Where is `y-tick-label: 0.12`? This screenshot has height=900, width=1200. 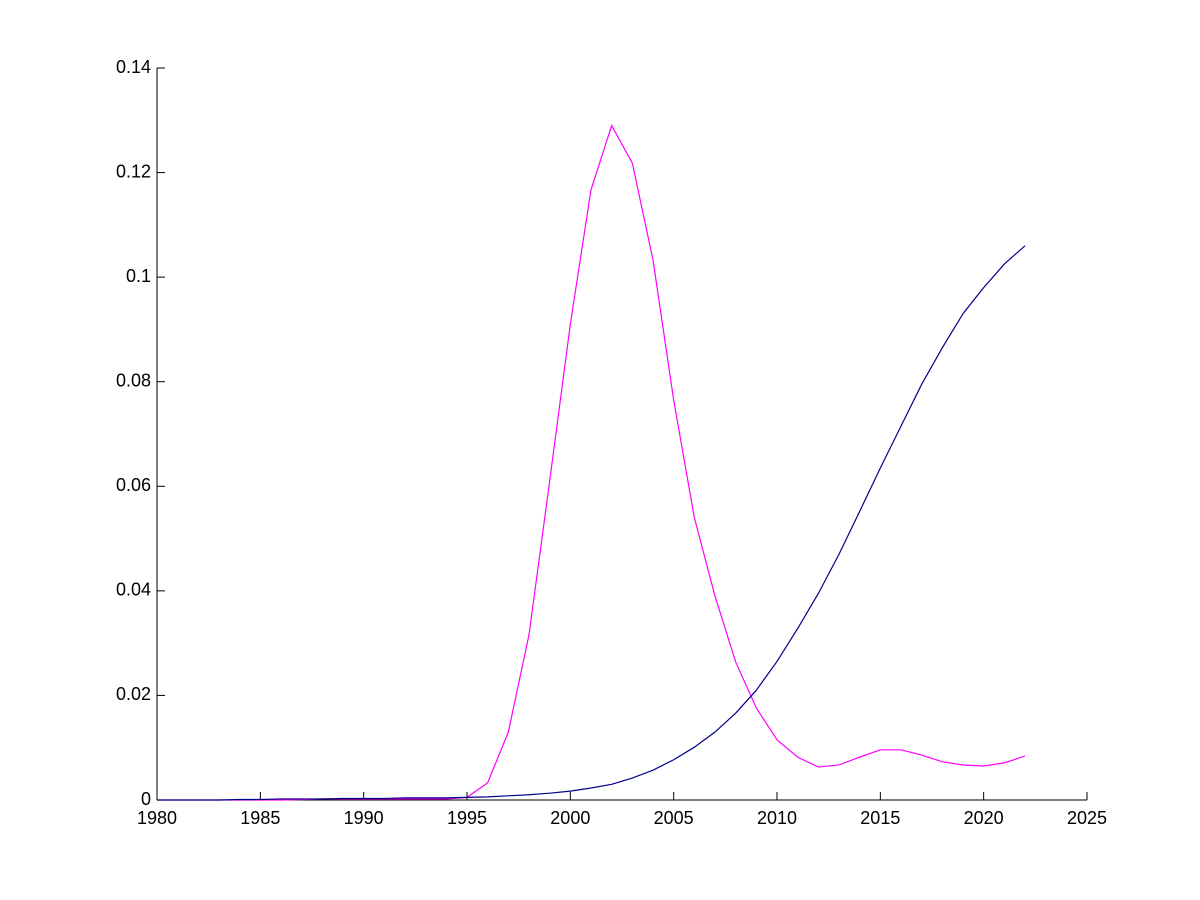 y-tick-label: 0.12 is located at coordinates (133, 171).